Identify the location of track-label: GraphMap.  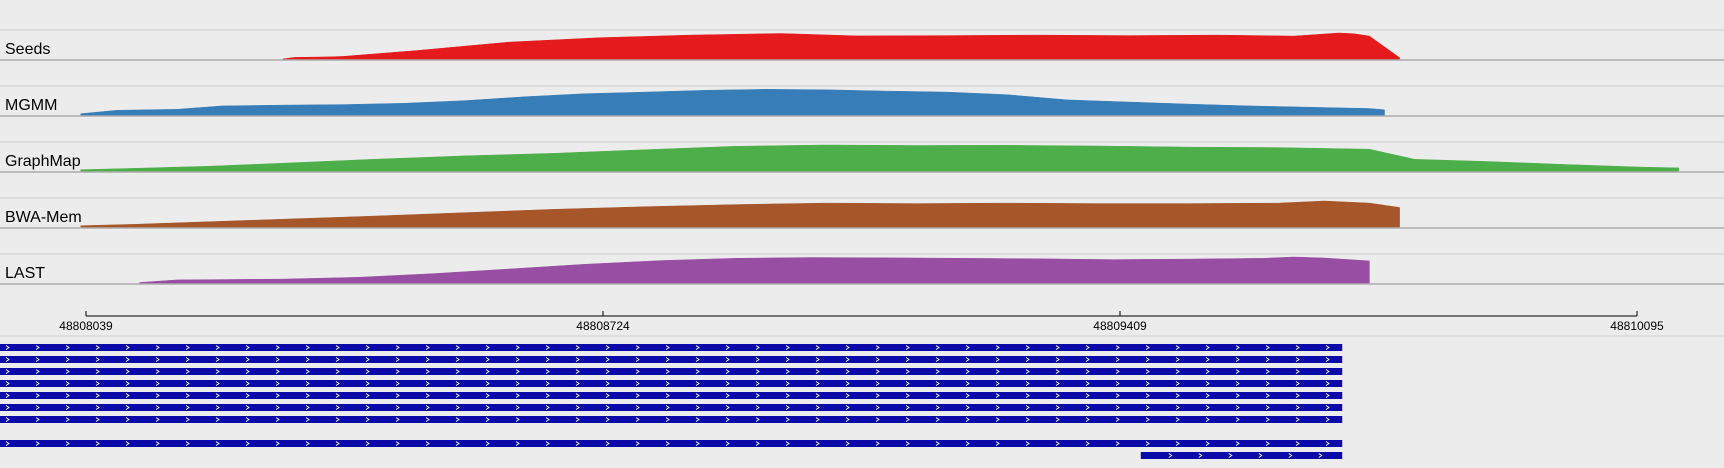
(43, 161).